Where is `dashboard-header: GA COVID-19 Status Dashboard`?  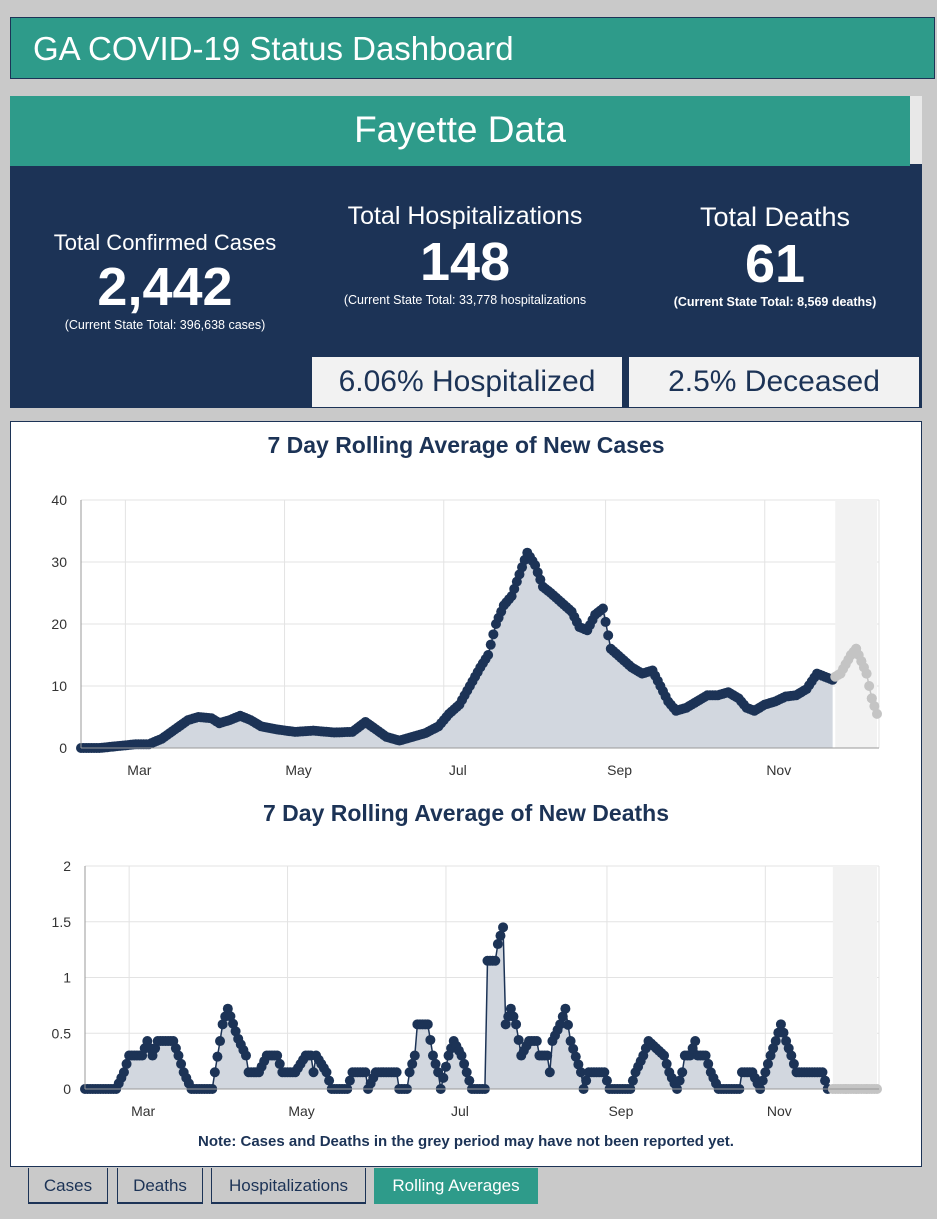
dashboard-header: GA COVID-19 Status Dashboard is located at coordinates (472, 48).